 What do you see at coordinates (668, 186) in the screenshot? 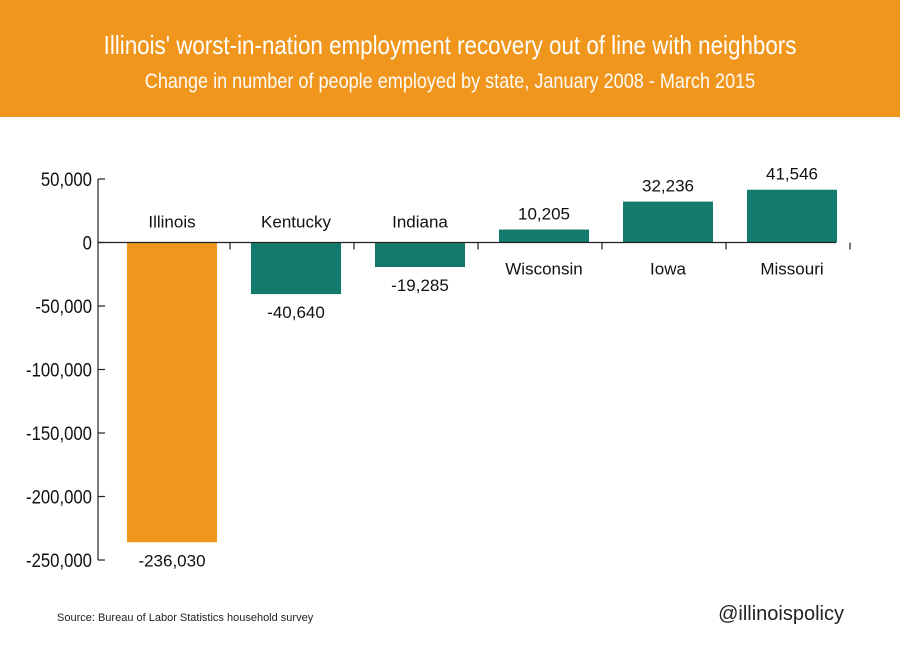
I see `value-label-iowa: 32,236` at bounding box center [668, 186].